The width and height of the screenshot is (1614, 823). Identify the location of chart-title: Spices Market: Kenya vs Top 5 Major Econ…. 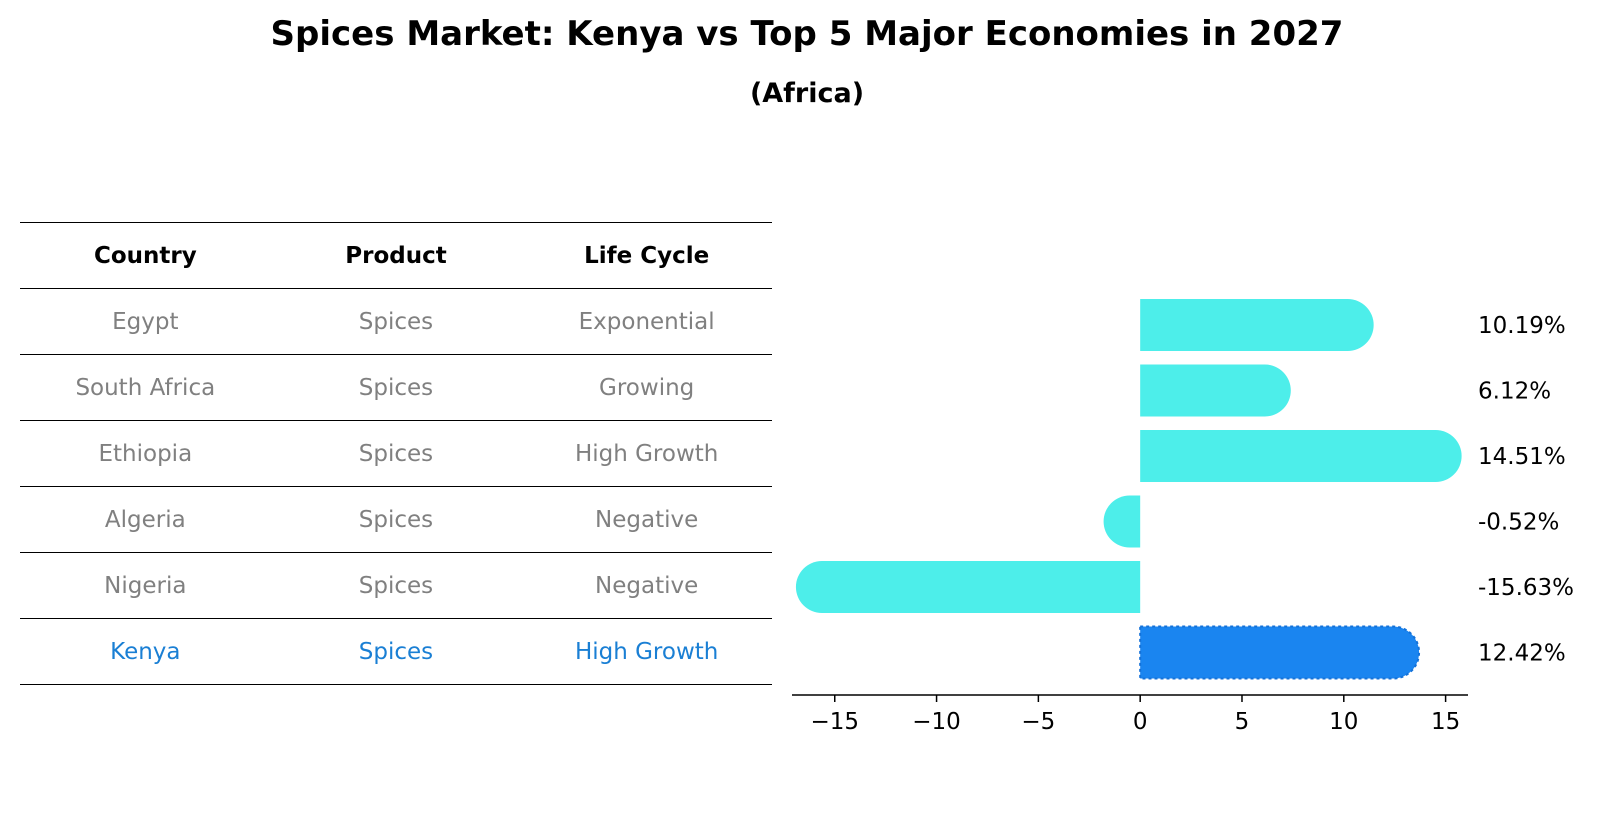
(807, 34).